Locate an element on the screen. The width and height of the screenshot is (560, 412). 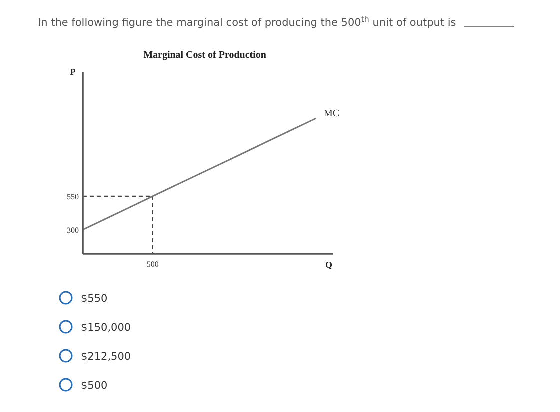
text: $500 is located at coordinates (94, 386).